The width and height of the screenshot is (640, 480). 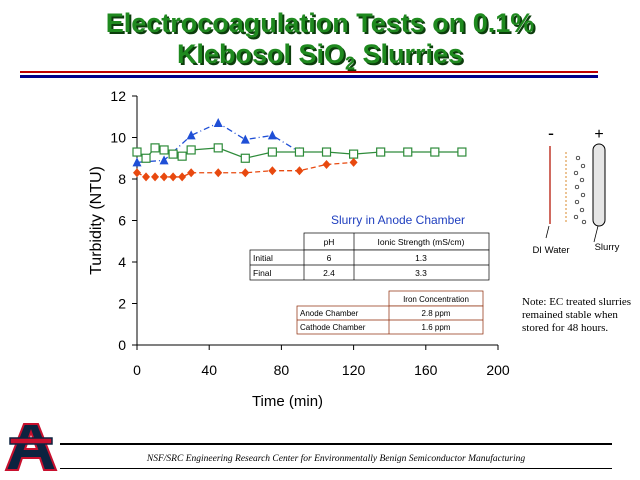 I want to click on slurry-label: Slurry, so click(x=607, y=247).